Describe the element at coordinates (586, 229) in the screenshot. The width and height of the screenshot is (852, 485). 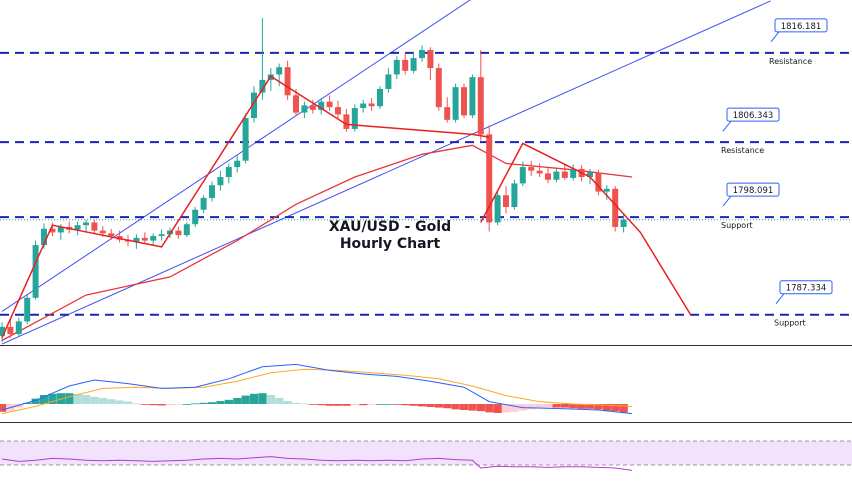
I see `pattern-line` at that location.